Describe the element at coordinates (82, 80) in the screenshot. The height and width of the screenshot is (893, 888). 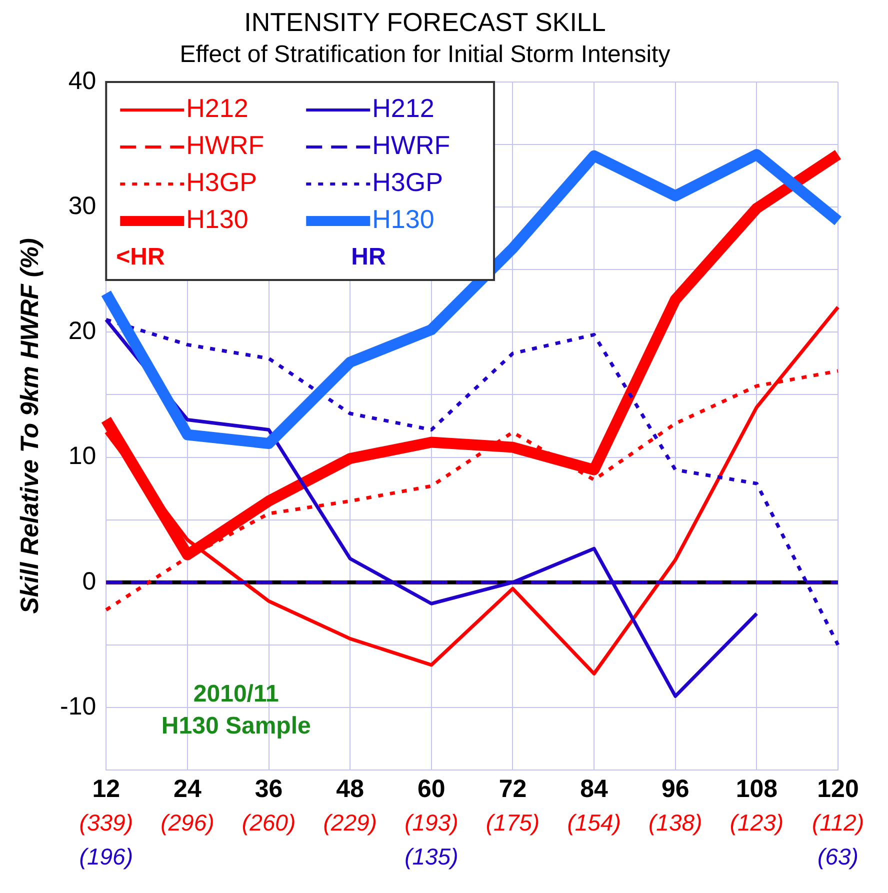
I see `y-tick-label: 40` at that location.